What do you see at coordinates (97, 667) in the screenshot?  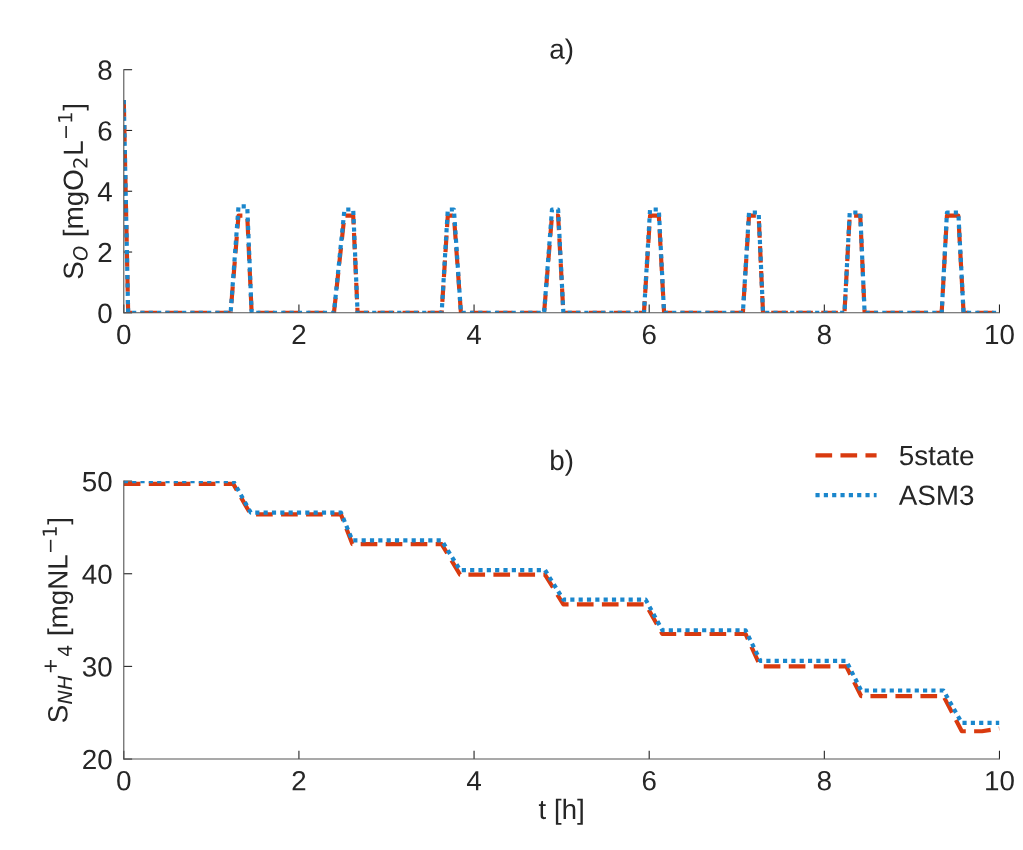 I see `y-tick-label: 30` at bounding box center [97, 667].